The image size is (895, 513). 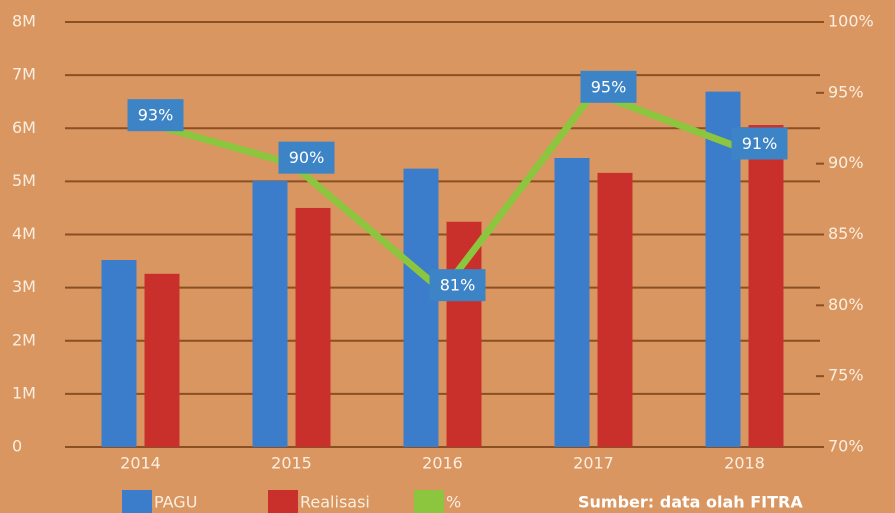 I want to click on y2-tick-label: 75%, so click(x=846, y=375).